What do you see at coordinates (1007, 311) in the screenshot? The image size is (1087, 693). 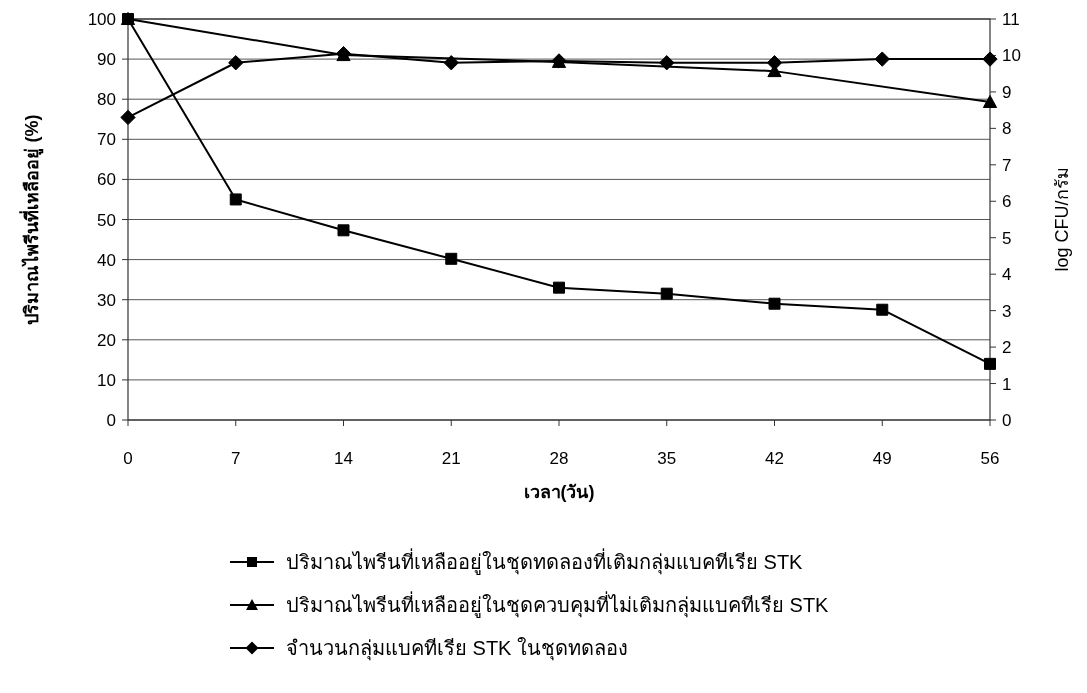 I see `y2-tick-label: 3` at bounding box center [1007, 311].